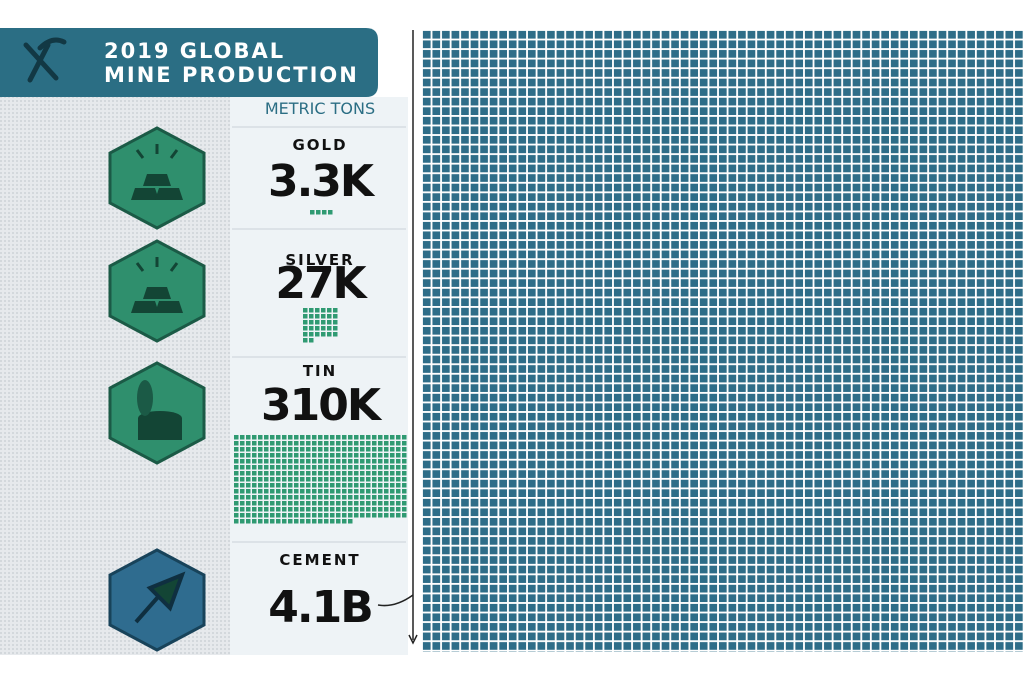  Describe the element at coordinates (319, 260) in the screenshot. I see `item-name: SILVER` at that location.